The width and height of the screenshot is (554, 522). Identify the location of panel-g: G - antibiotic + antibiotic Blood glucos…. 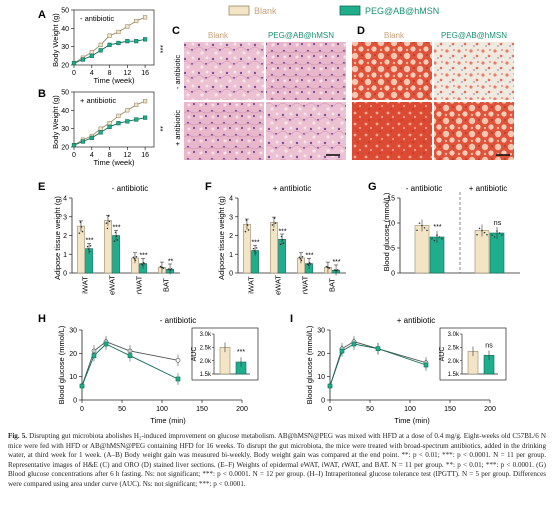
(444, 229).